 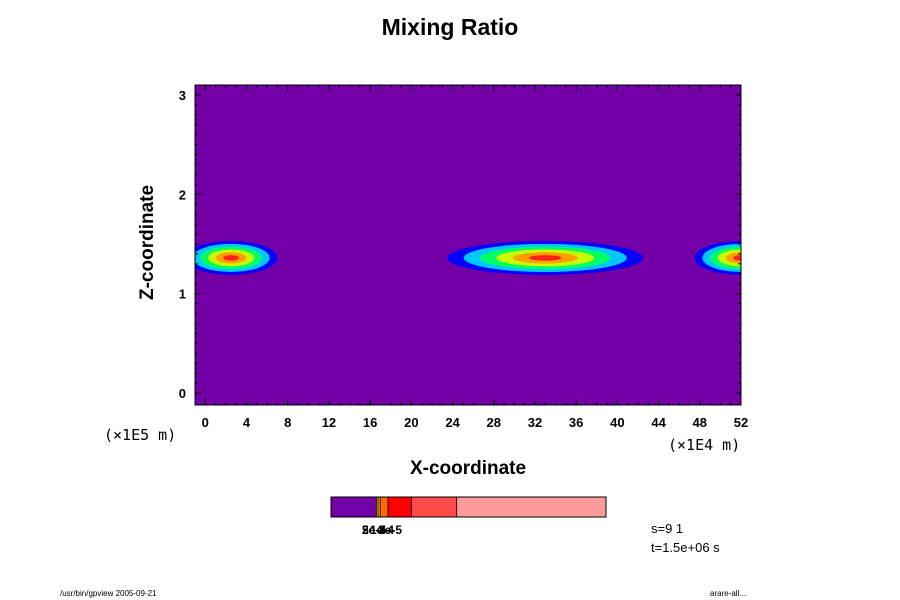 What do you see at coordinates (182, 95) in the screenshot?
I see `y-tick-label-3: 3` at bounding box center [182, 95].